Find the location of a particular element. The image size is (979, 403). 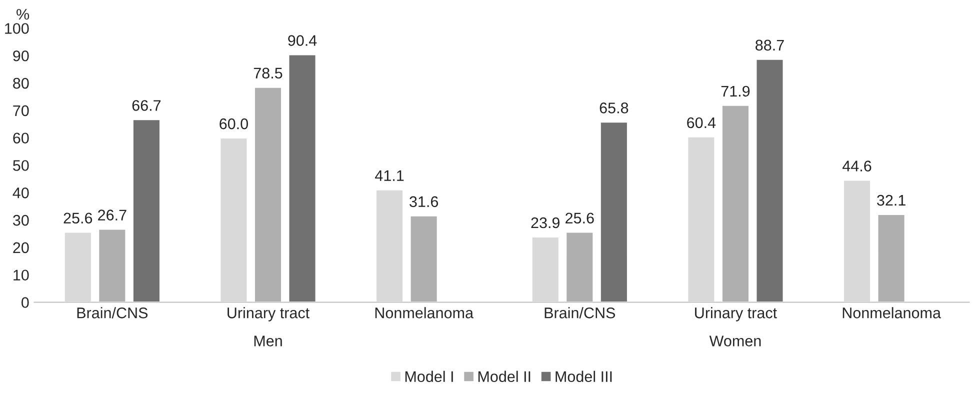

text: Men is located at coordinates (268, 341).